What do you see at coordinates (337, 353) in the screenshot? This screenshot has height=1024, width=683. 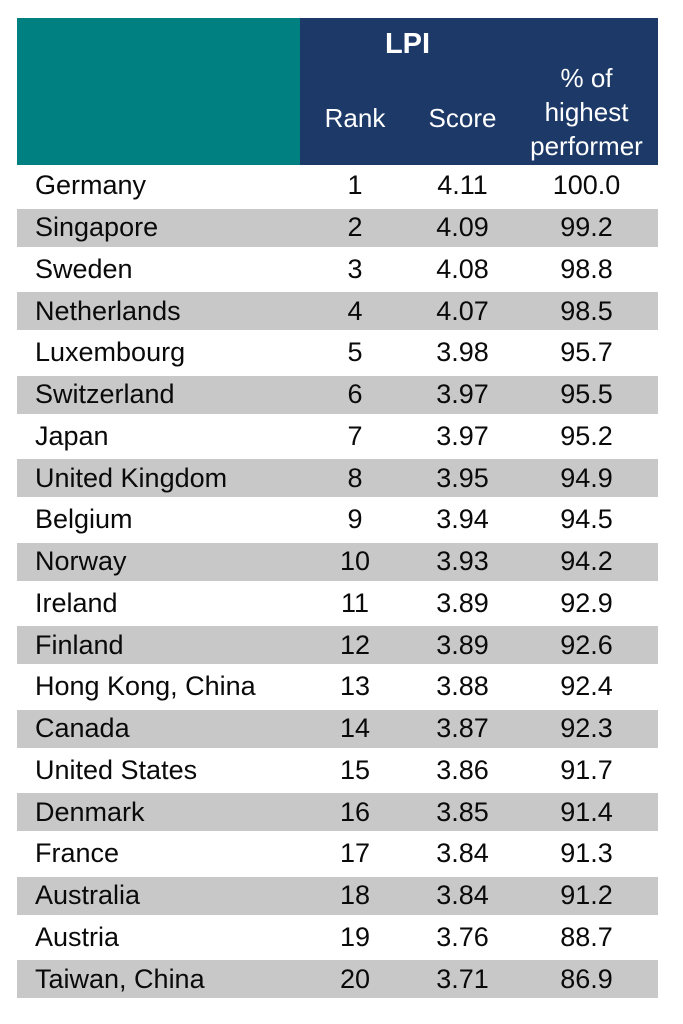 I see `table-row: Luxembourg 5 3.98 95.7` at bounding box center [337, 353].